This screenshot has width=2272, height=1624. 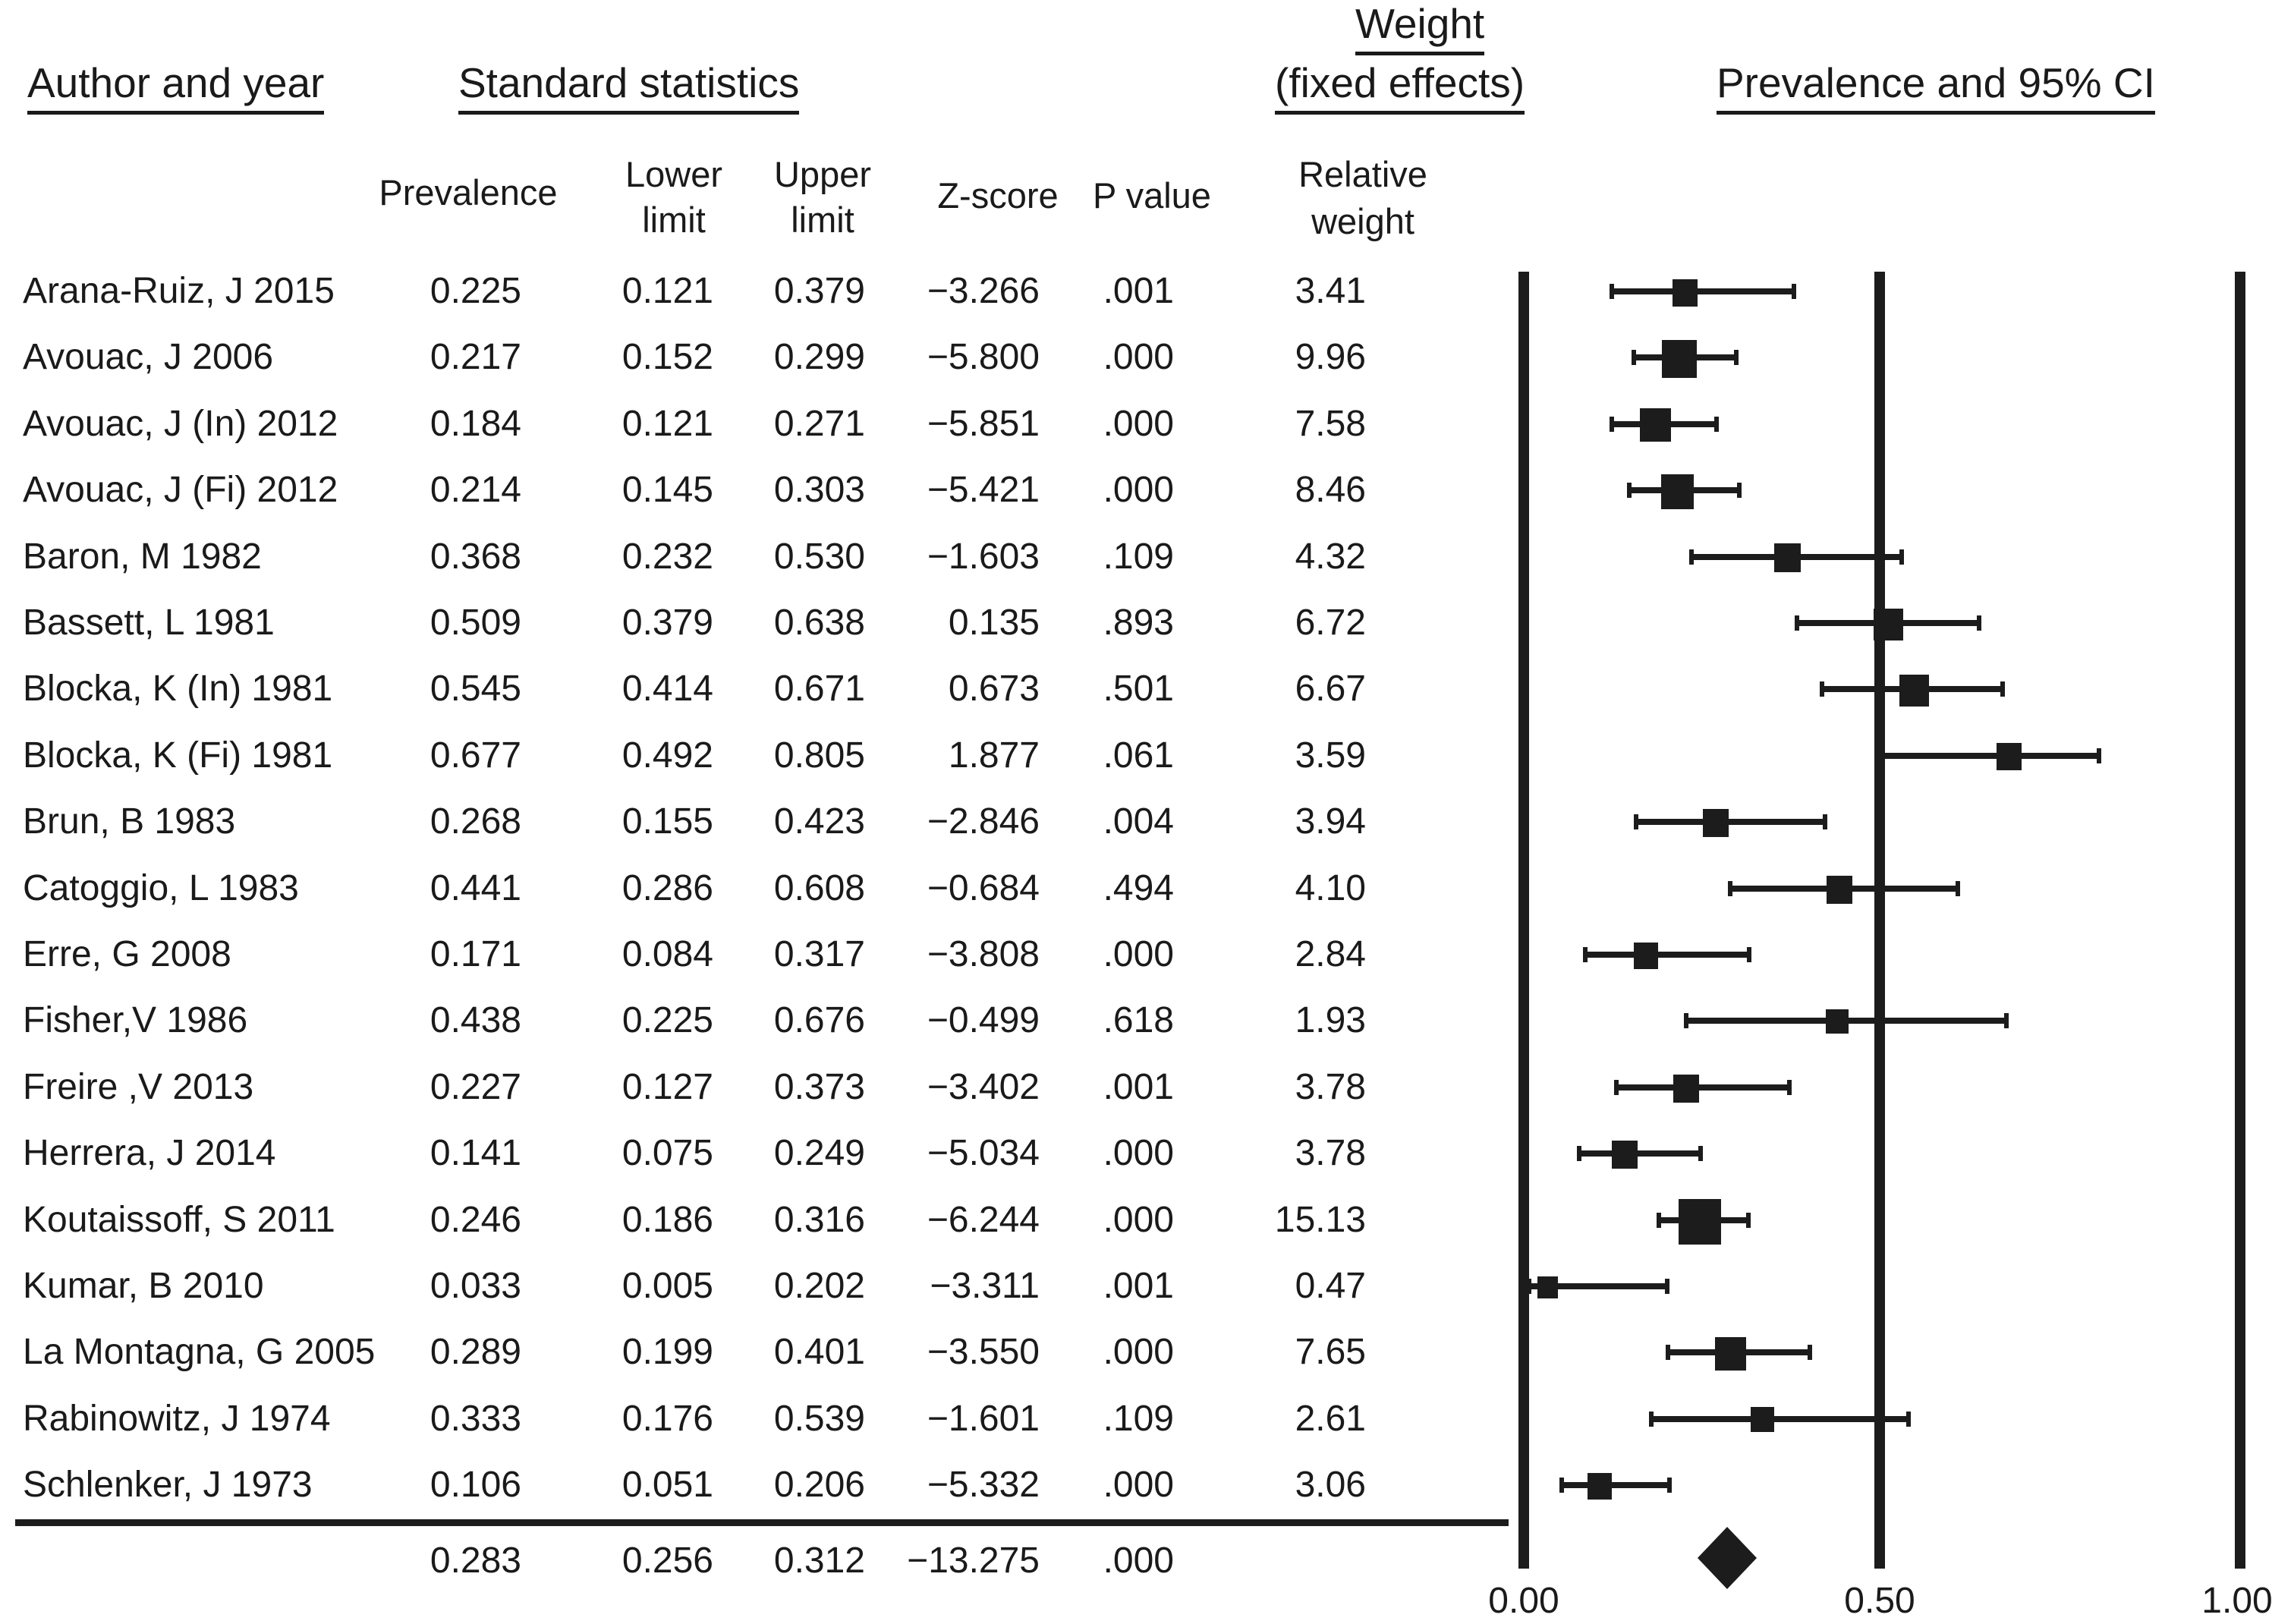 I want to click on study-z: −0.684, so click(x=984, y=888).